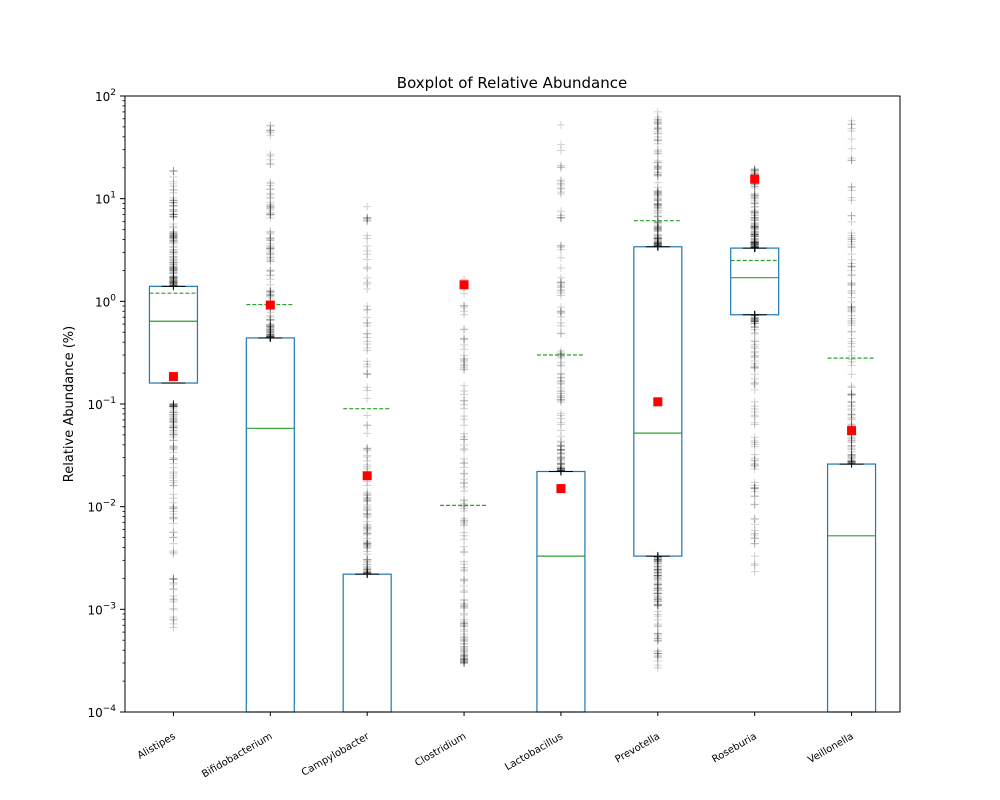 The height and width of the screenshot is (800, 1000). Describe the element at coordinates (173, 334) in the screenshot. I see `box-alistipes` at that location.